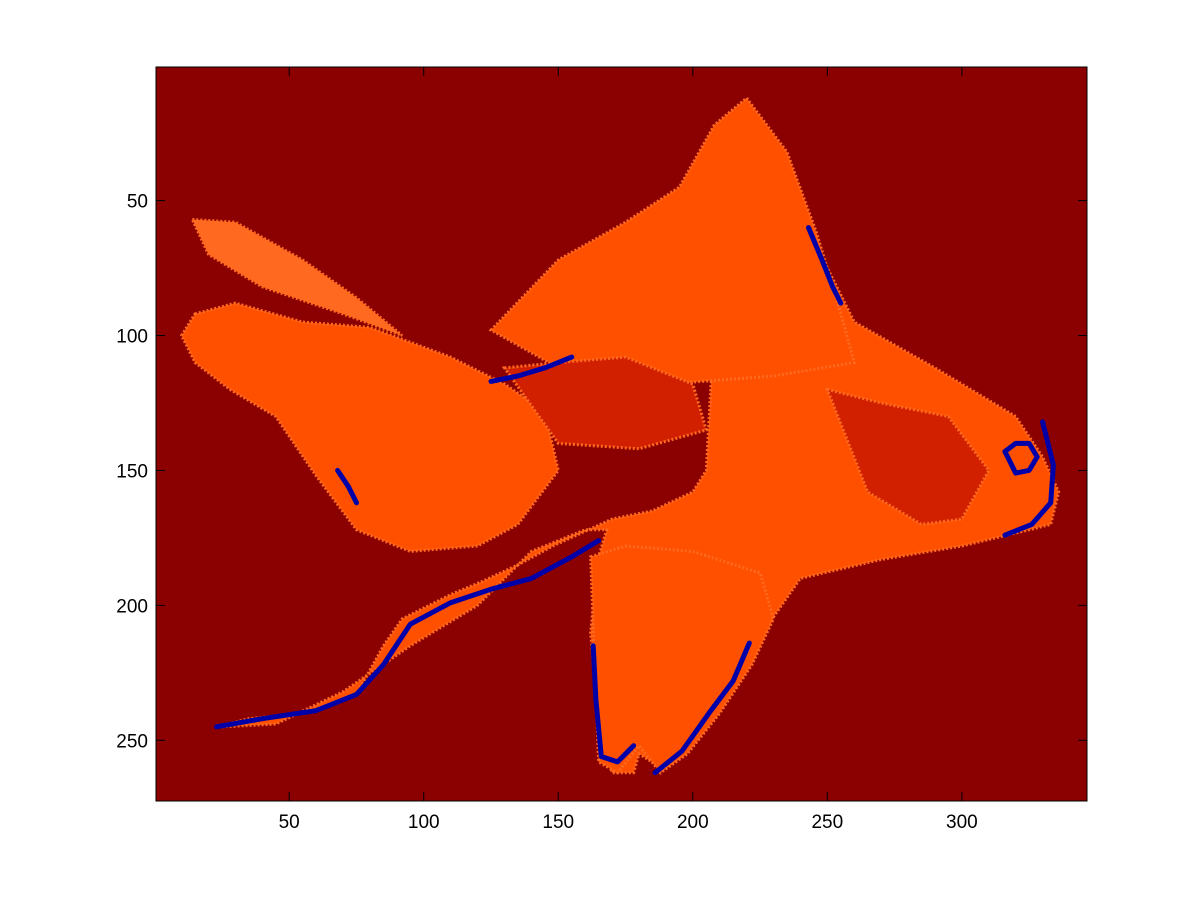  Describe the element at coordinates (132, 471) in the screenshot. I see `y-tick-label: 150` at that location.